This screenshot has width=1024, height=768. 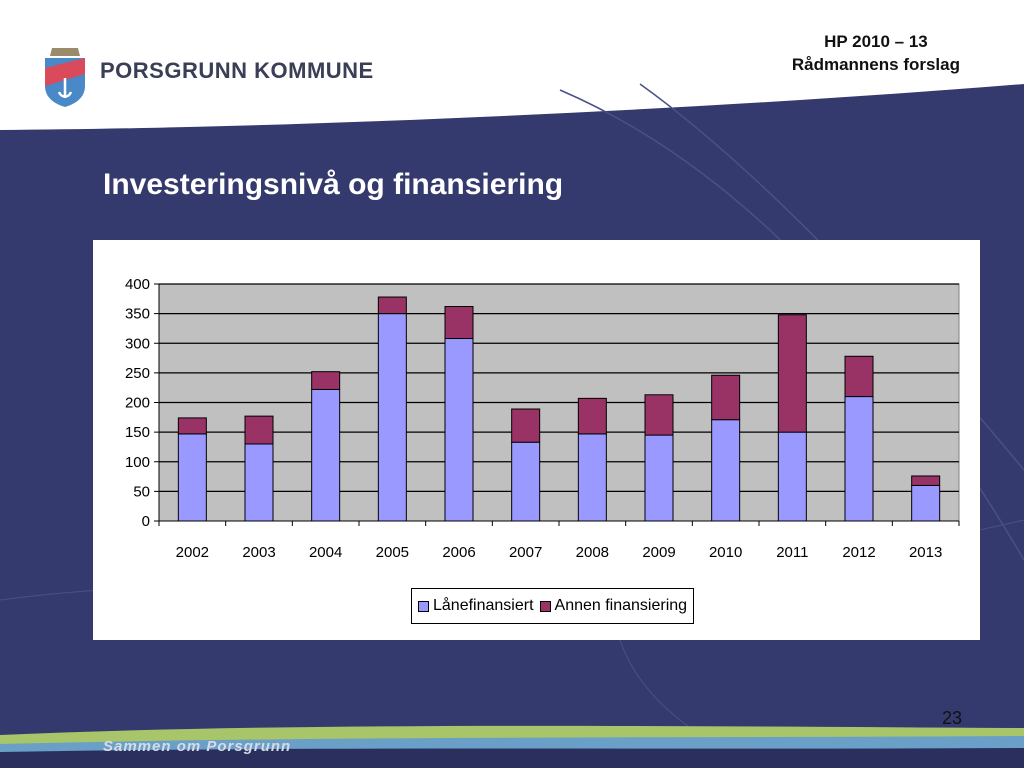 I want to click on bar-annen-finansiering-2007, so click(x=526, y=425).